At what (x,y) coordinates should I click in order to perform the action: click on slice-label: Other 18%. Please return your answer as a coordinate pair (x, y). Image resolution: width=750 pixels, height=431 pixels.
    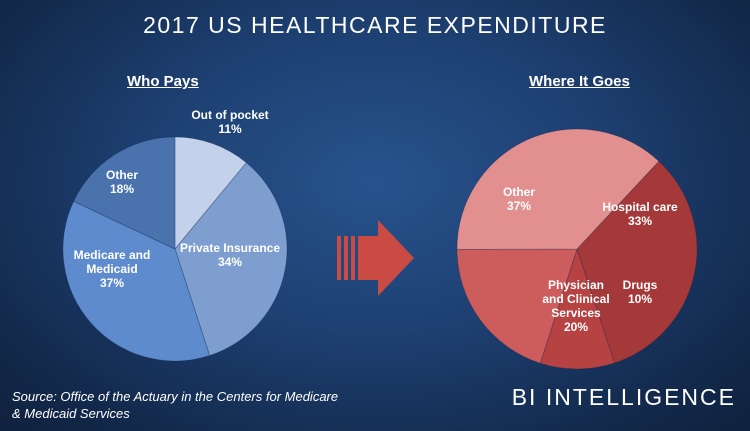
    Looking at the image, I should click on (122, 182).